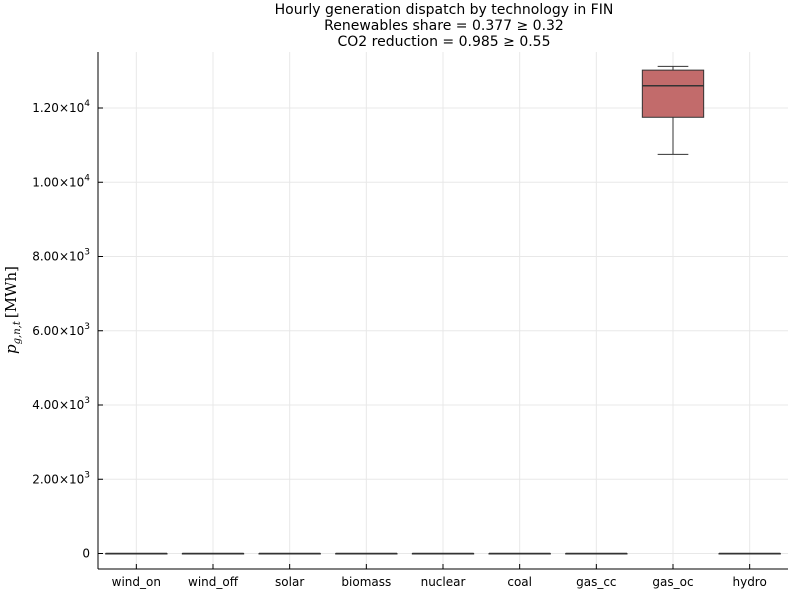 This screenshot has width=800, height=600. What do you see at coordinates (213, 582) in the screenshot?
I see `x-tick-label-wind_off: wind_off` at bounding box center [213, 582].